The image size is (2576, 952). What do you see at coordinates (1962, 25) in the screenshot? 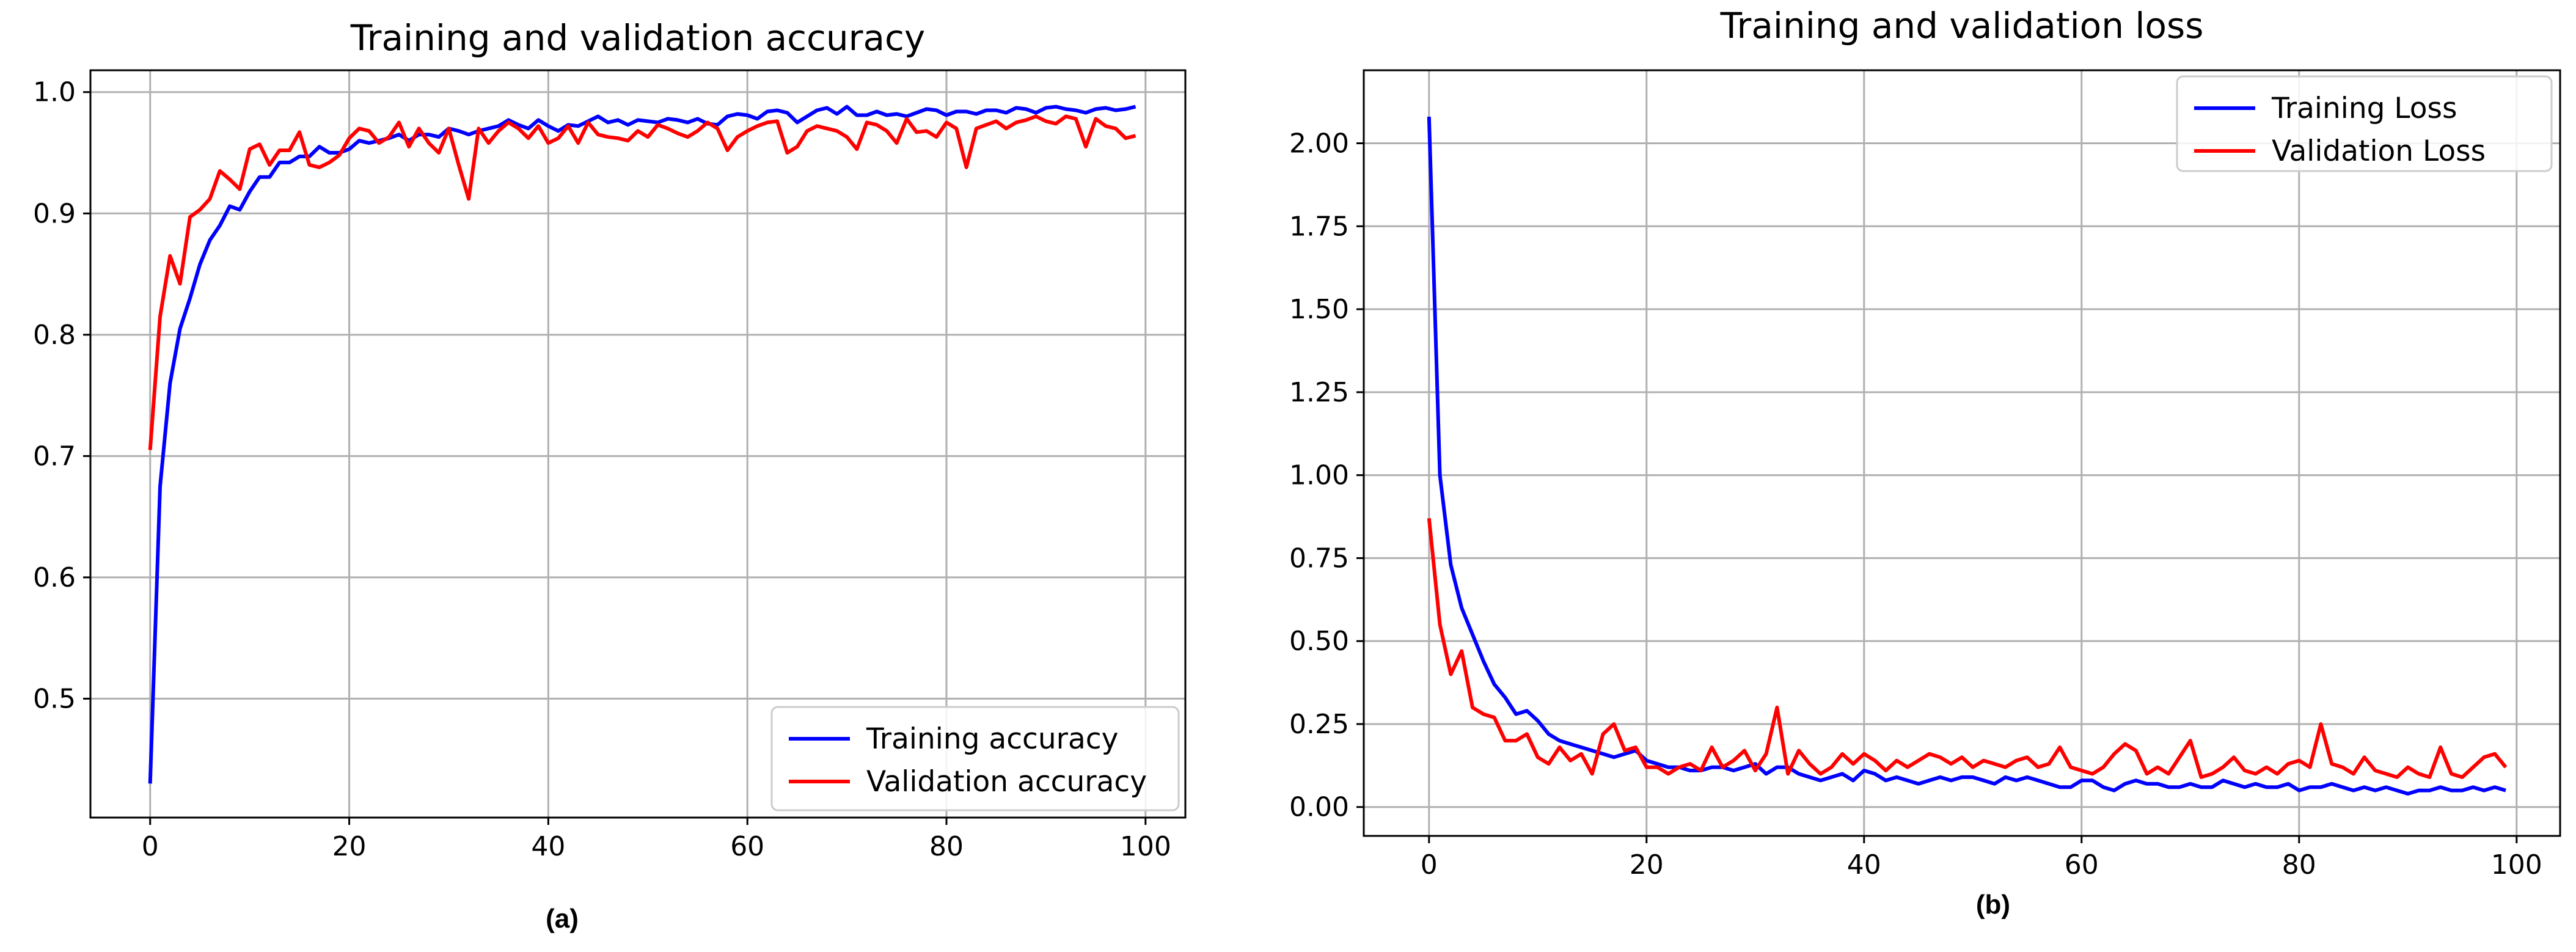
I see `chart-title: Training and validation loss` at bounding box center [1962, 25].